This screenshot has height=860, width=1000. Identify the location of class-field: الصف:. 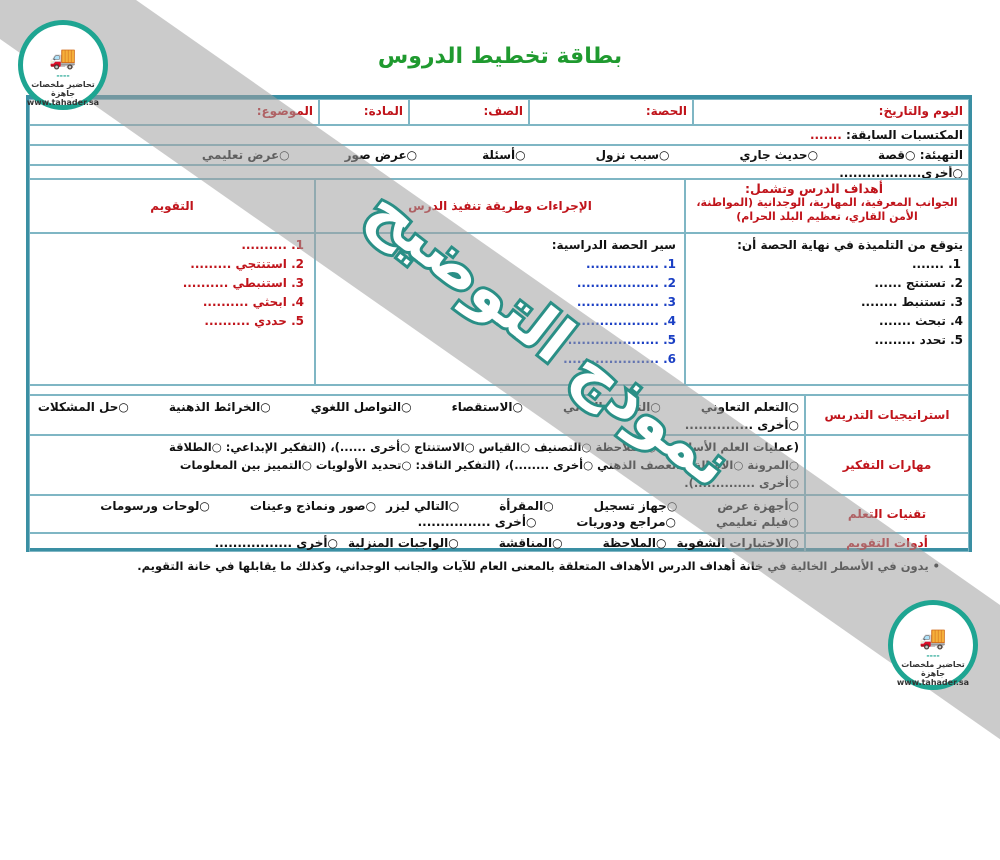
(469, 112).